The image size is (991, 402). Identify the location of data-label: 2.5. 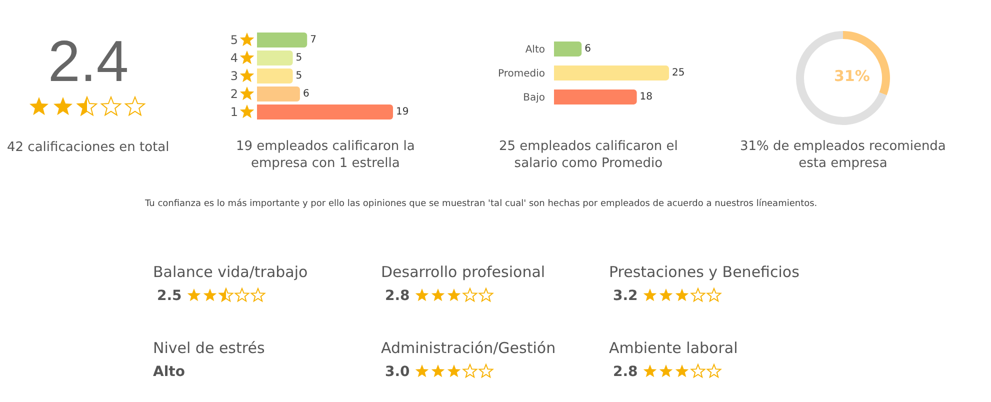
(169, 296).